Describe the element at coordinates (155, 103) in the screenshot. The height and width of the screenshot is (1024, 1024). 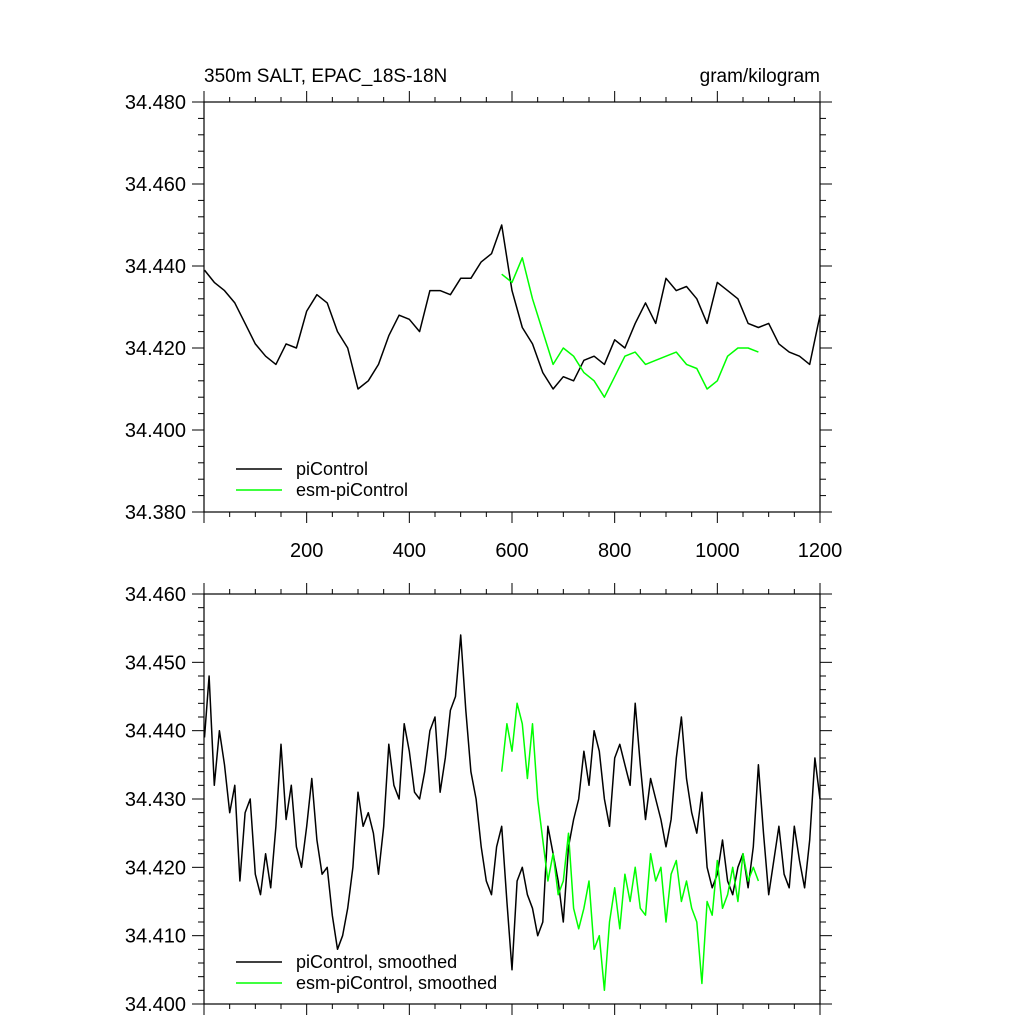
I see `top-y-tick-label: 34.480` at that location.